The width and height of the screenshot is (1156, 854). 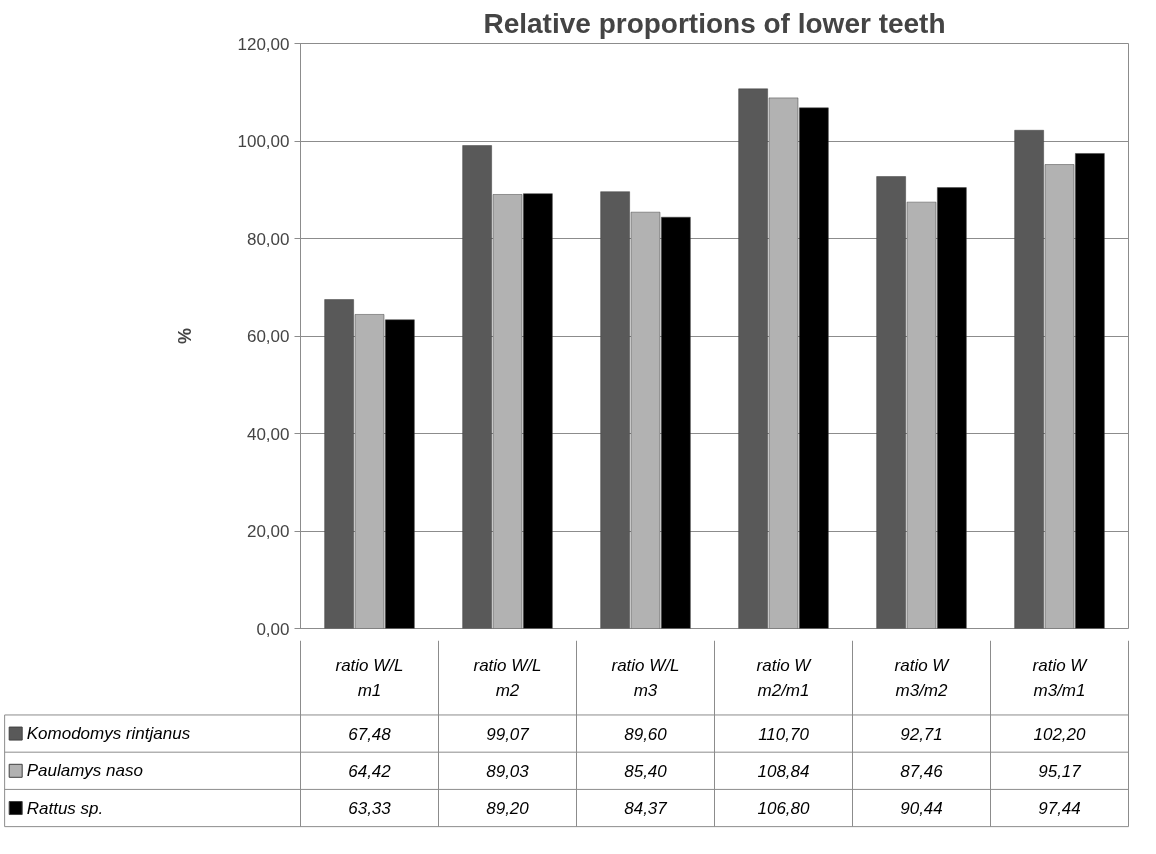 I want to click on data-label: 84,37, so click(x=646, y=809).